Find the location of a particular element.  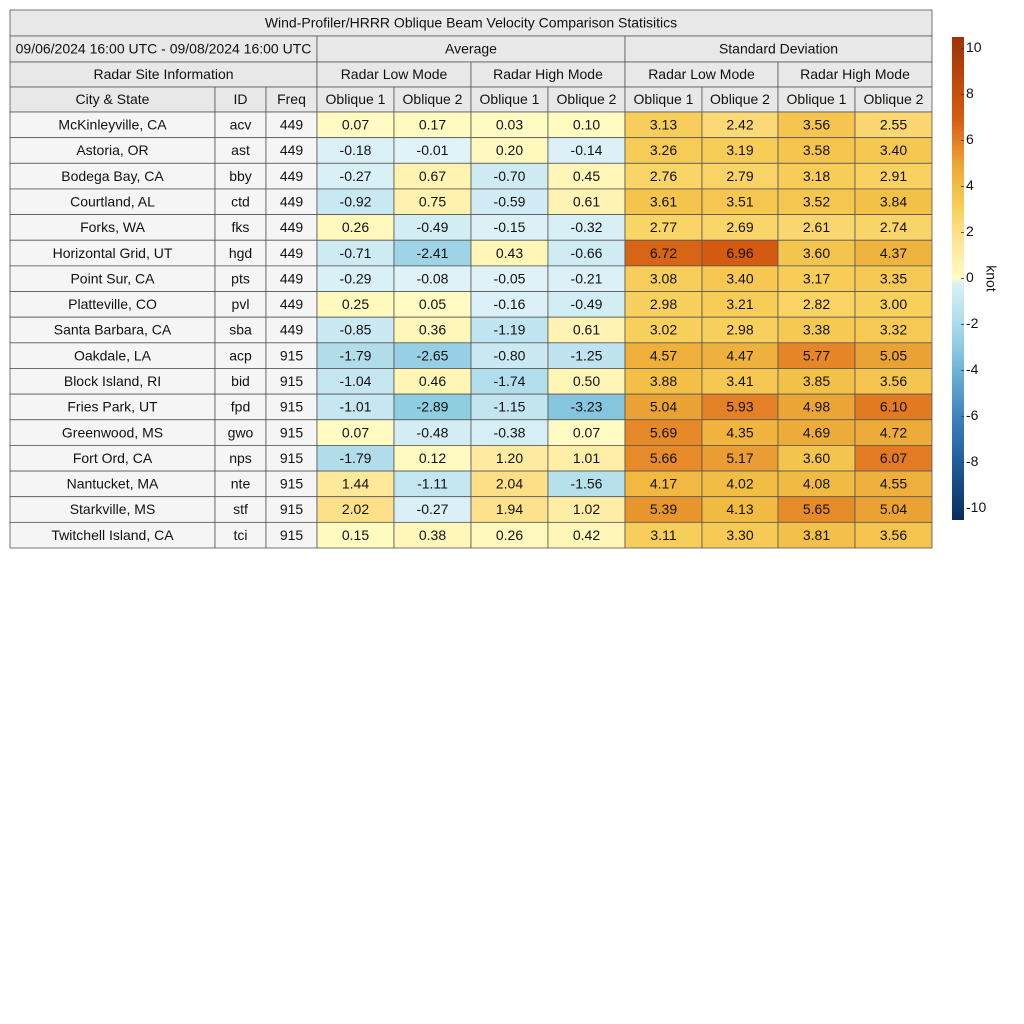

site-text: Horizontal Grid, UT is located at coordinates (113, 253).